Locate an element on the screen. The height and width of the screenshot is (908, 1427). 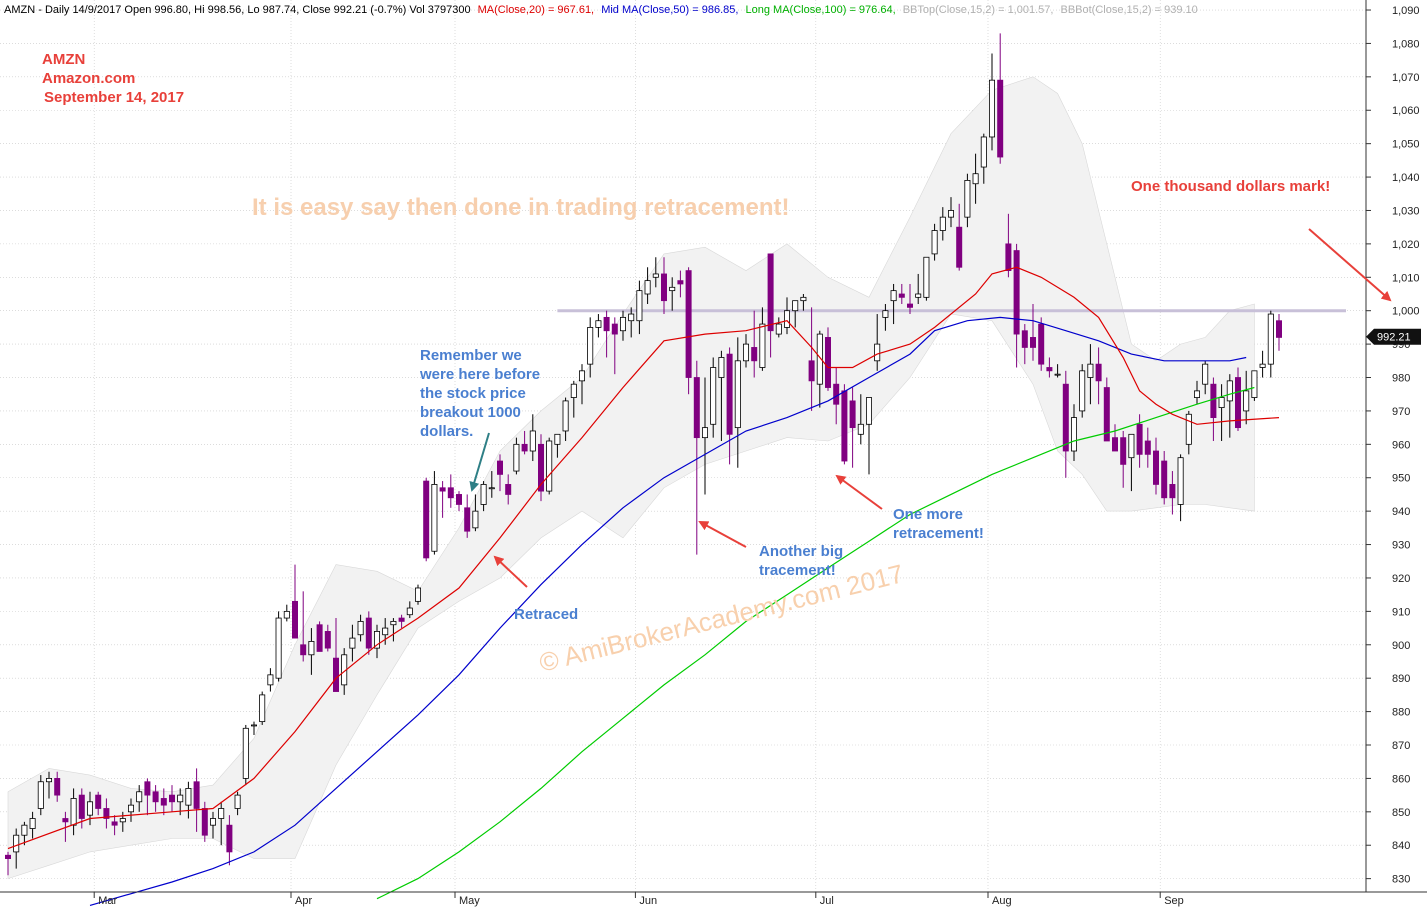
y-tick-label: 890 is located at coordinates (1401, 679).